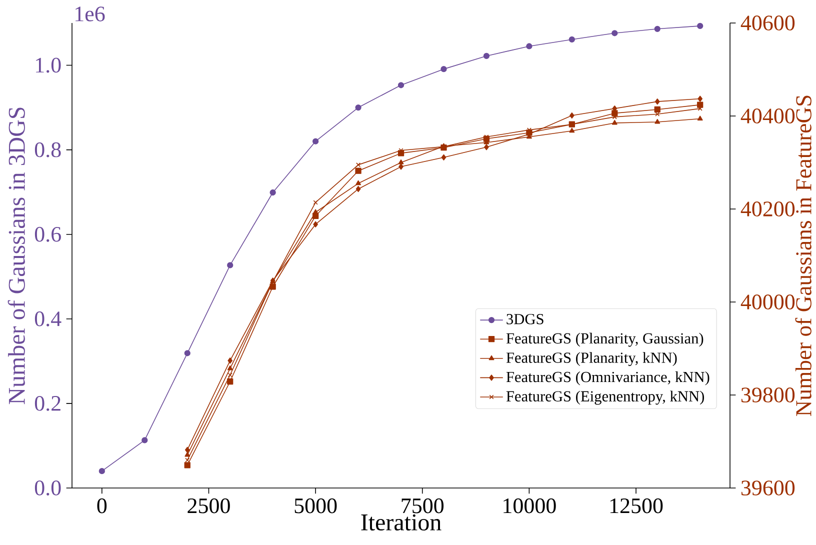  I want to click on y2-tick-label: 40000, so click(767, 302).